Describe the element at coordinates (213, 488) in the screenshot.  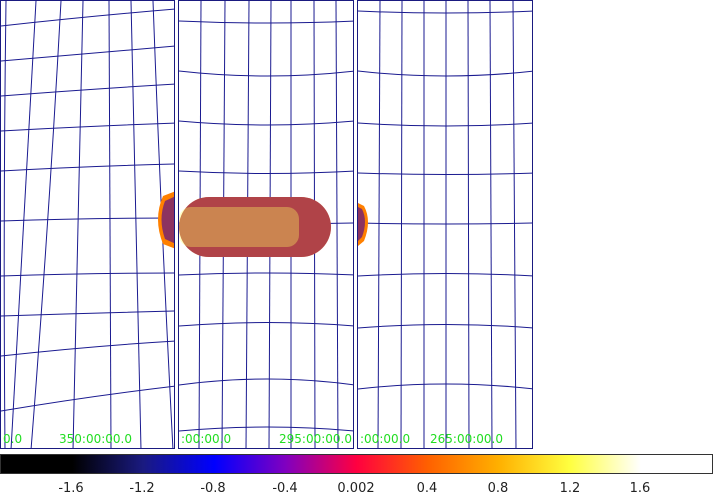
I see `colorbar-tick: -0.8` at that location.